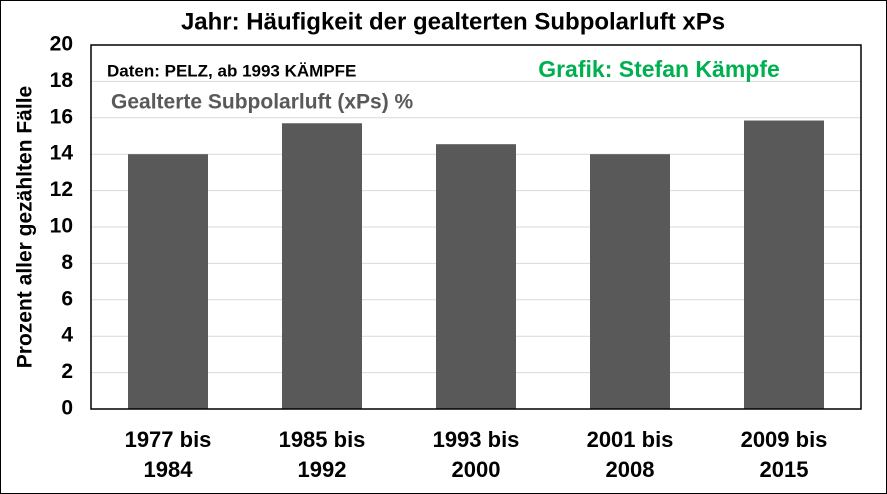  I want to click on y-tick-label: 2, so click(67, 371).